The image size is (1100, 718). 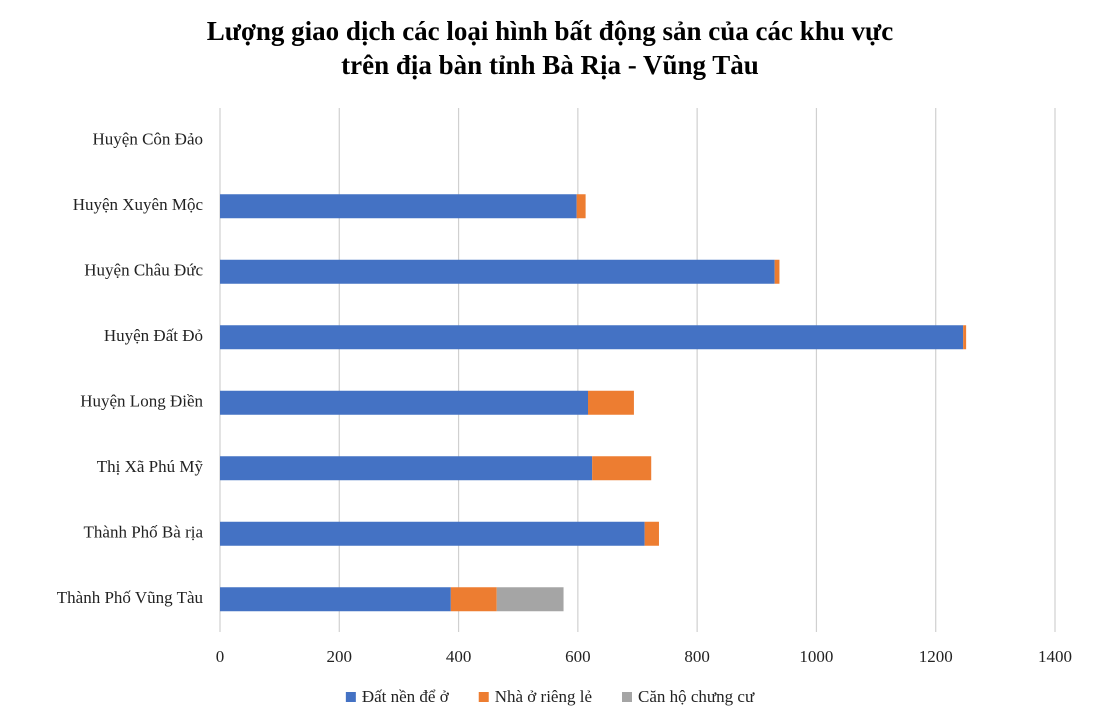 I want to click on chart-title: trên địa bàn tỉnh Bà Rịa - Vũng Tàu, so click(x=550, y=65).